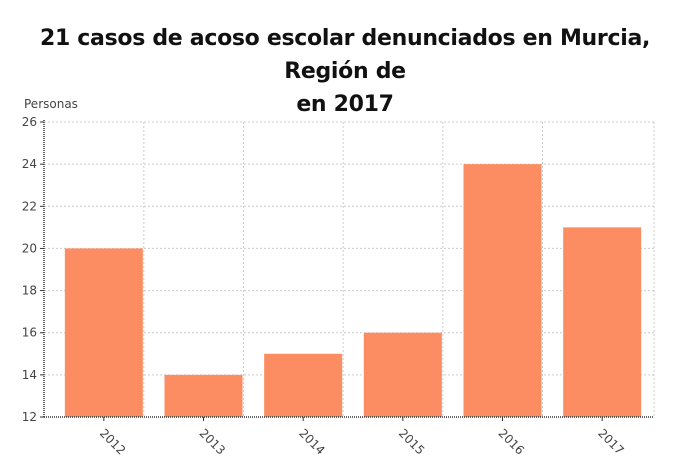  Describe the element at coordinates (502, 290) in the screenshot. I see `bar-2016` at that location.